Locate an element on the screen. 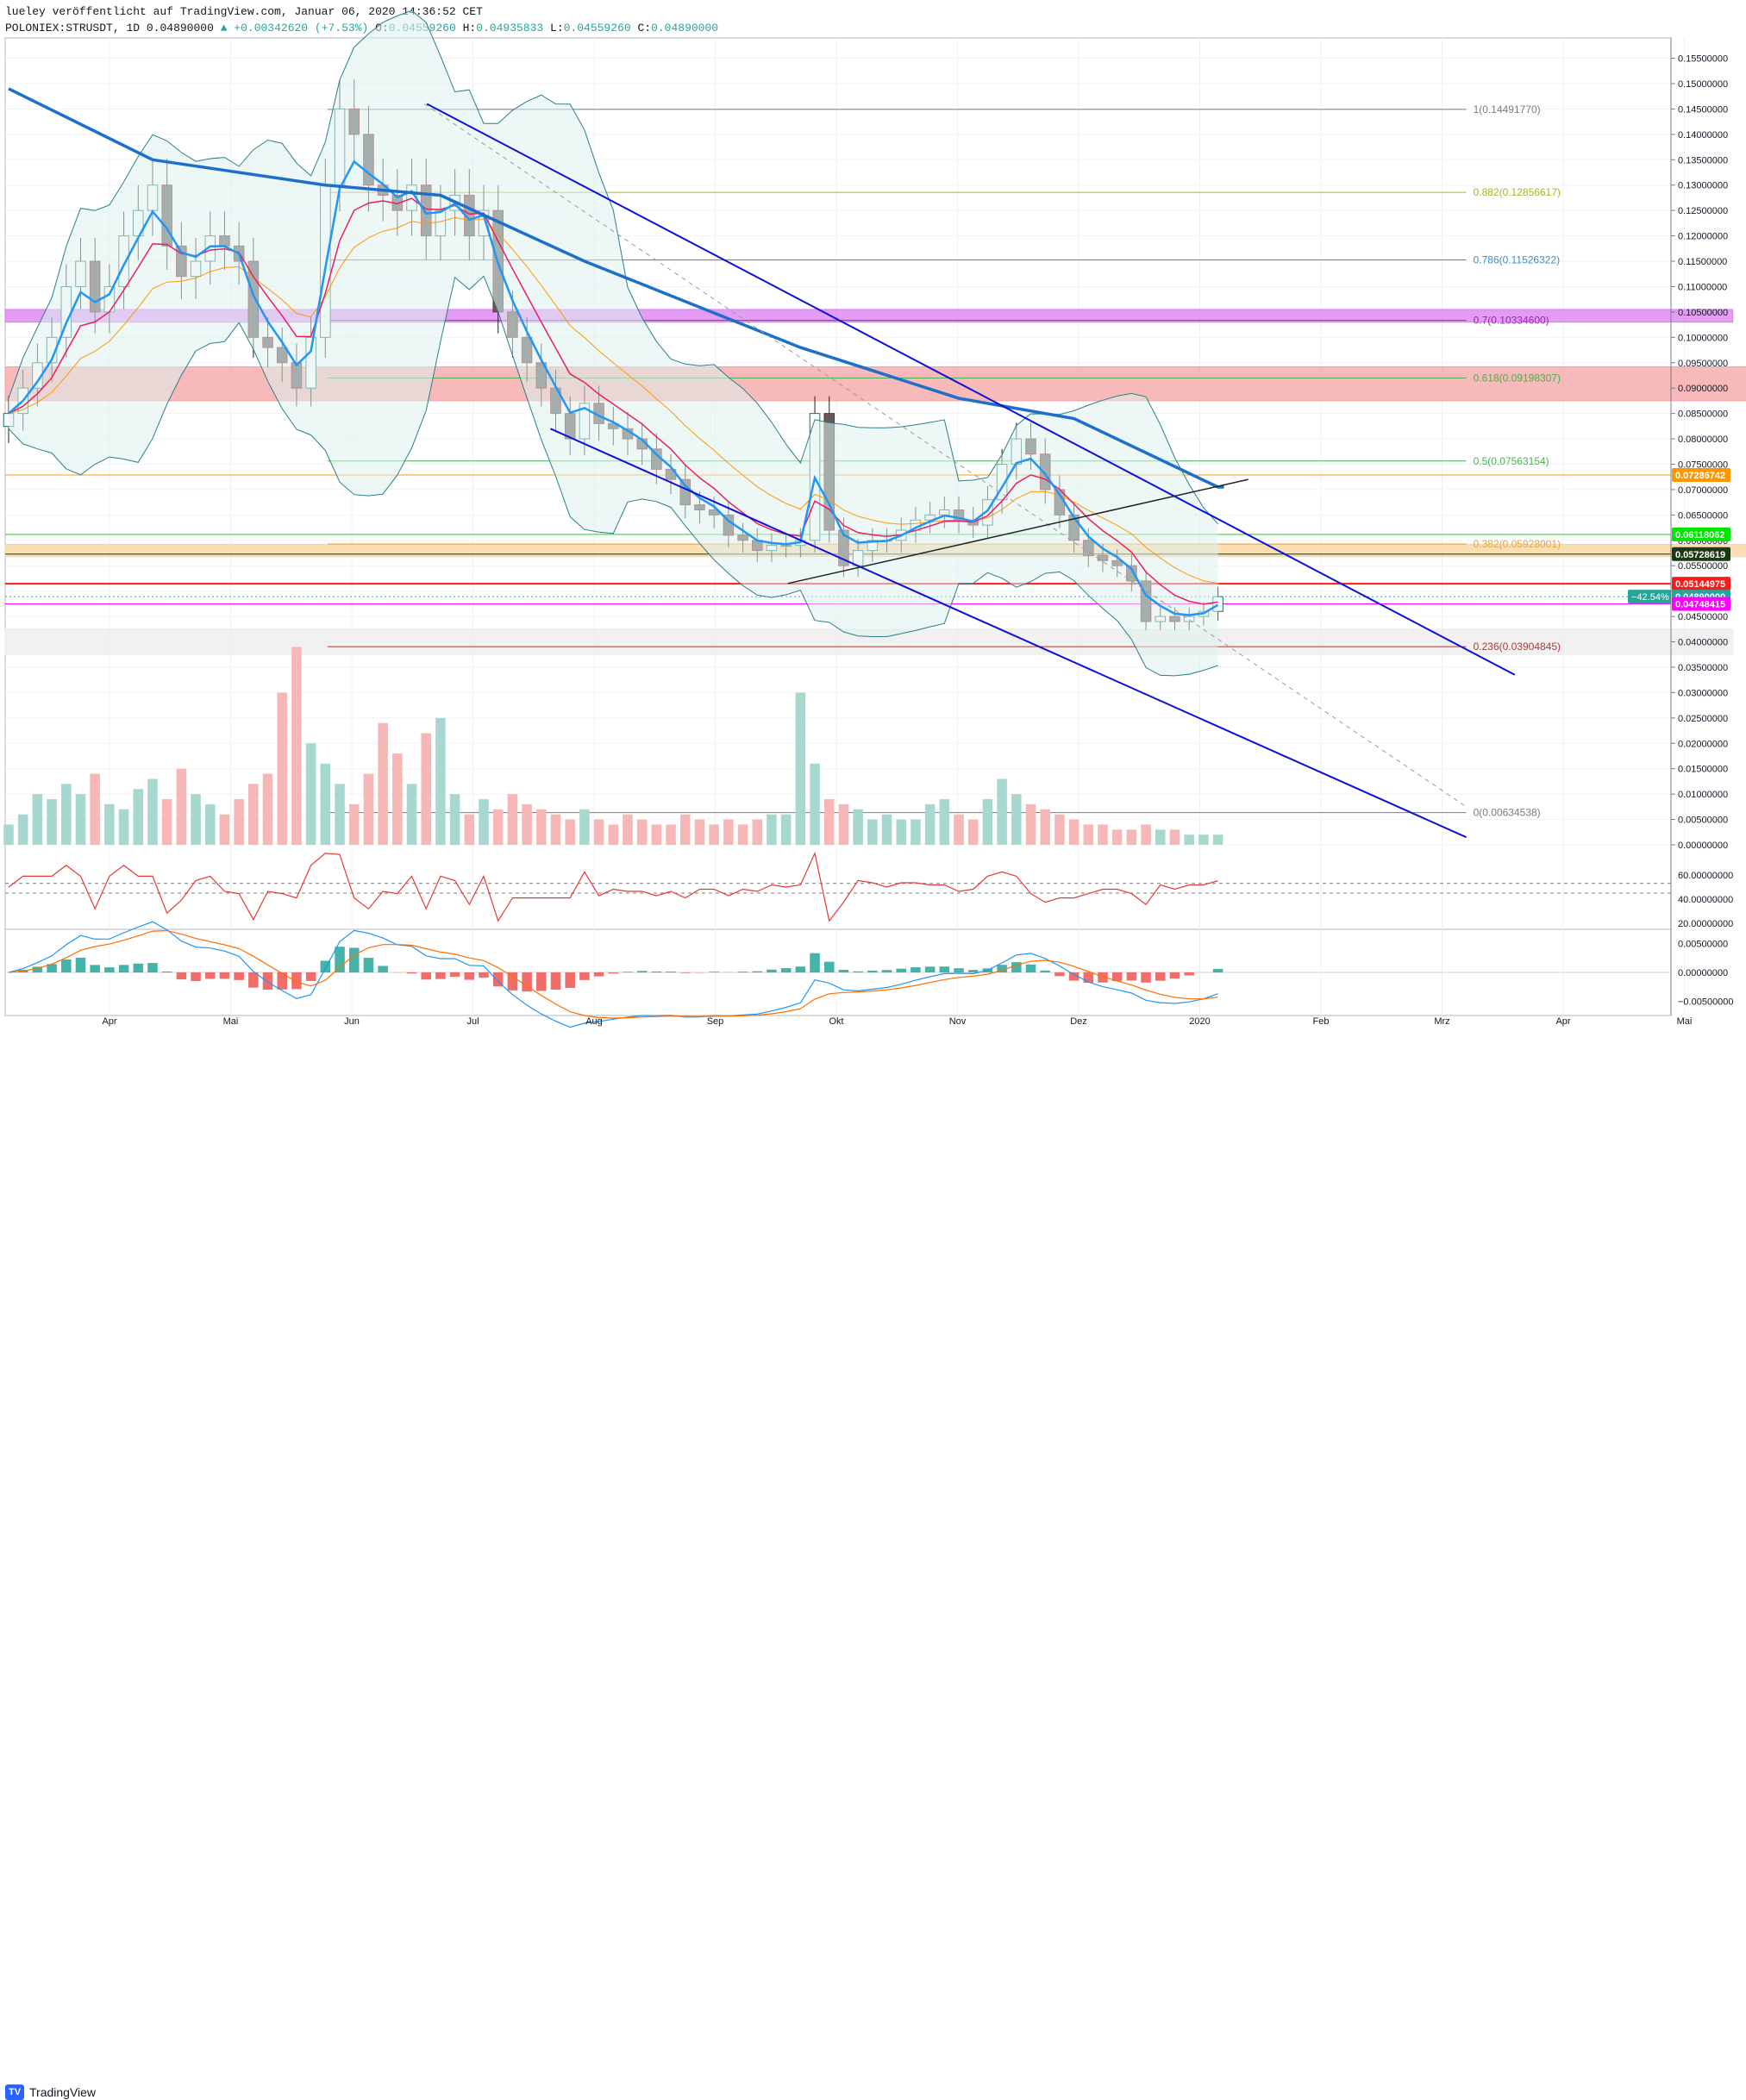  x-tick-label: Mrz is located at coordinates (1442, 1021).